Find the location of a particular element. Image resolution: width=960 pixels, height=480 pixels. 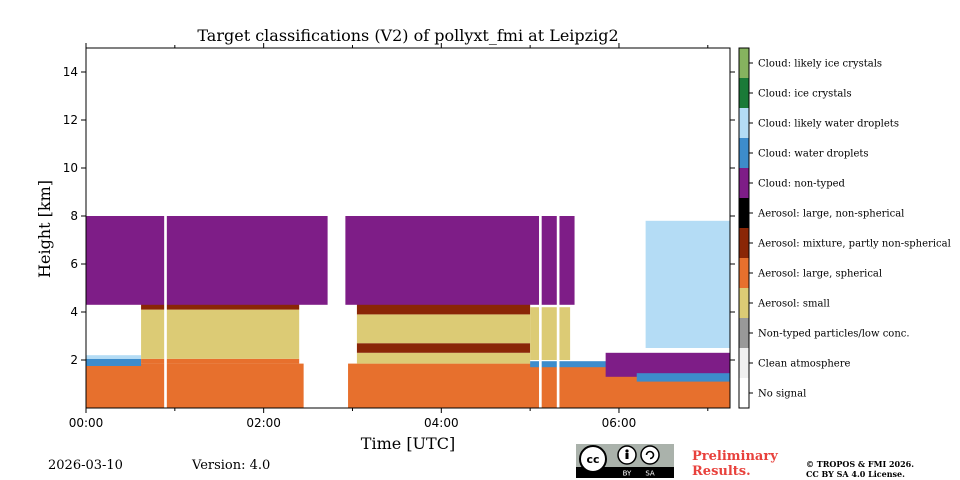

colorbar-frame is located at coordinates (744, 228).